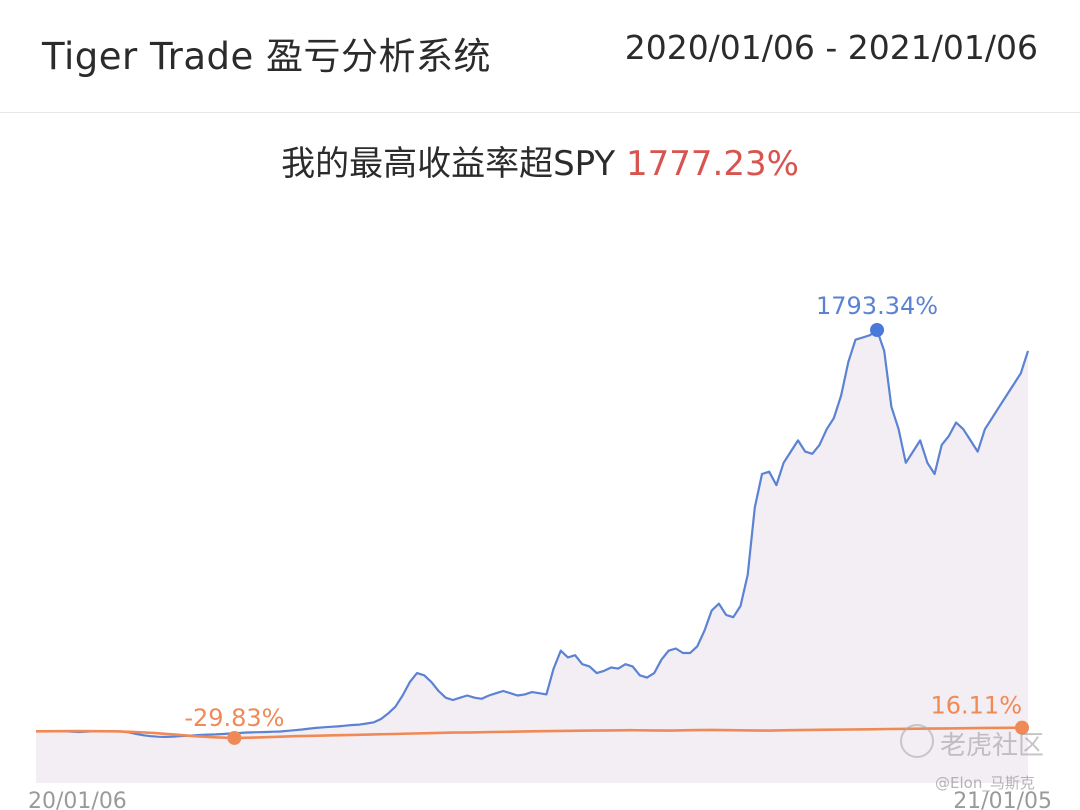 The image size is (1080, 810). What do you see at coordinates (267, 56) in the screenshot?
I see `app-title: Tiger Trade 盈亏分析系统` at bounding box center [267, 56].